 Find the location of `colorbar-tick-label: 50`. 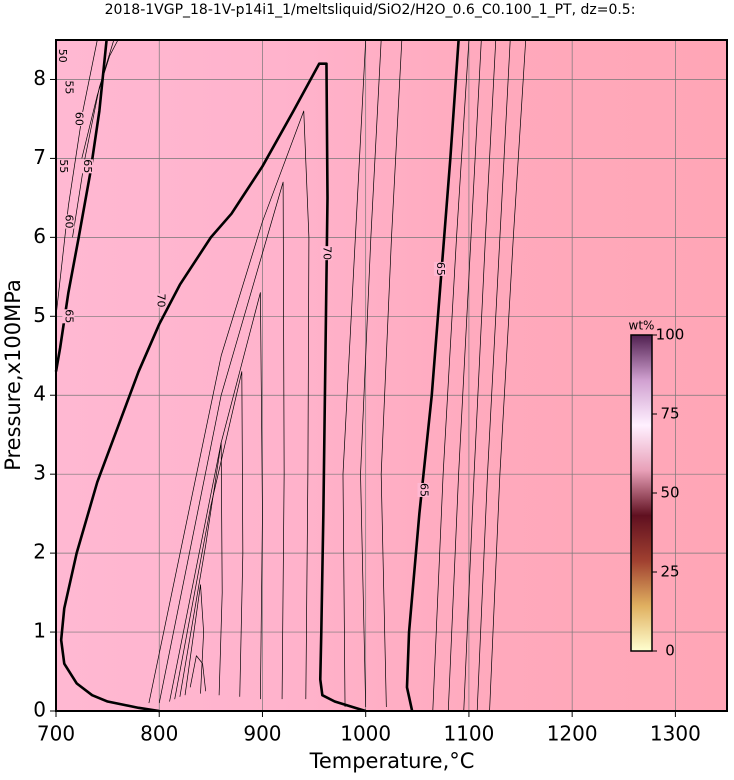

colorbar-tick-label: 50 is located at coordinates (669, 493).